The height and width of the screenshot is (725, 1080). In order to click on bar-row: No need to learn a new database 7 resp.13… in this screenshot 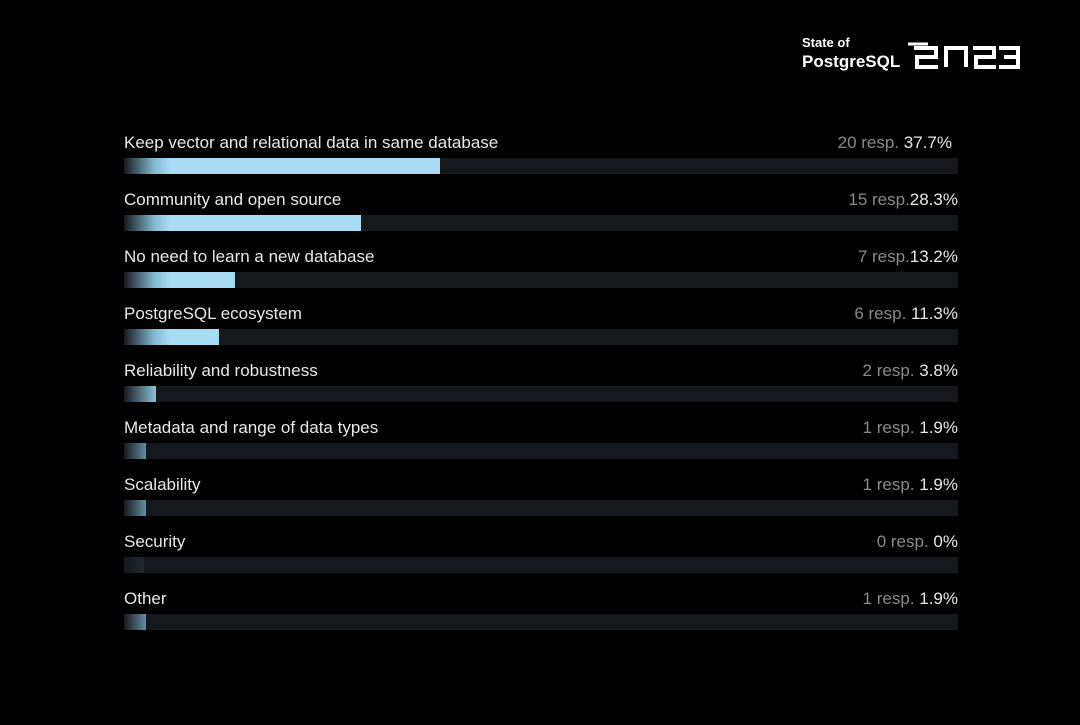, I will do `click(541, 272)`.